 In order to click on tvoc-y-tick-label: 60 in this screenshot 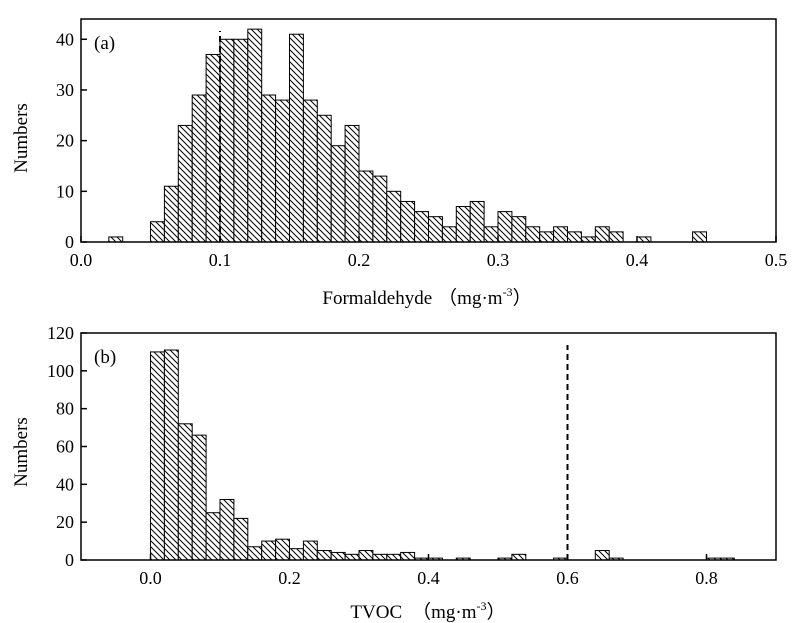, I will do `click(65, 447)`.